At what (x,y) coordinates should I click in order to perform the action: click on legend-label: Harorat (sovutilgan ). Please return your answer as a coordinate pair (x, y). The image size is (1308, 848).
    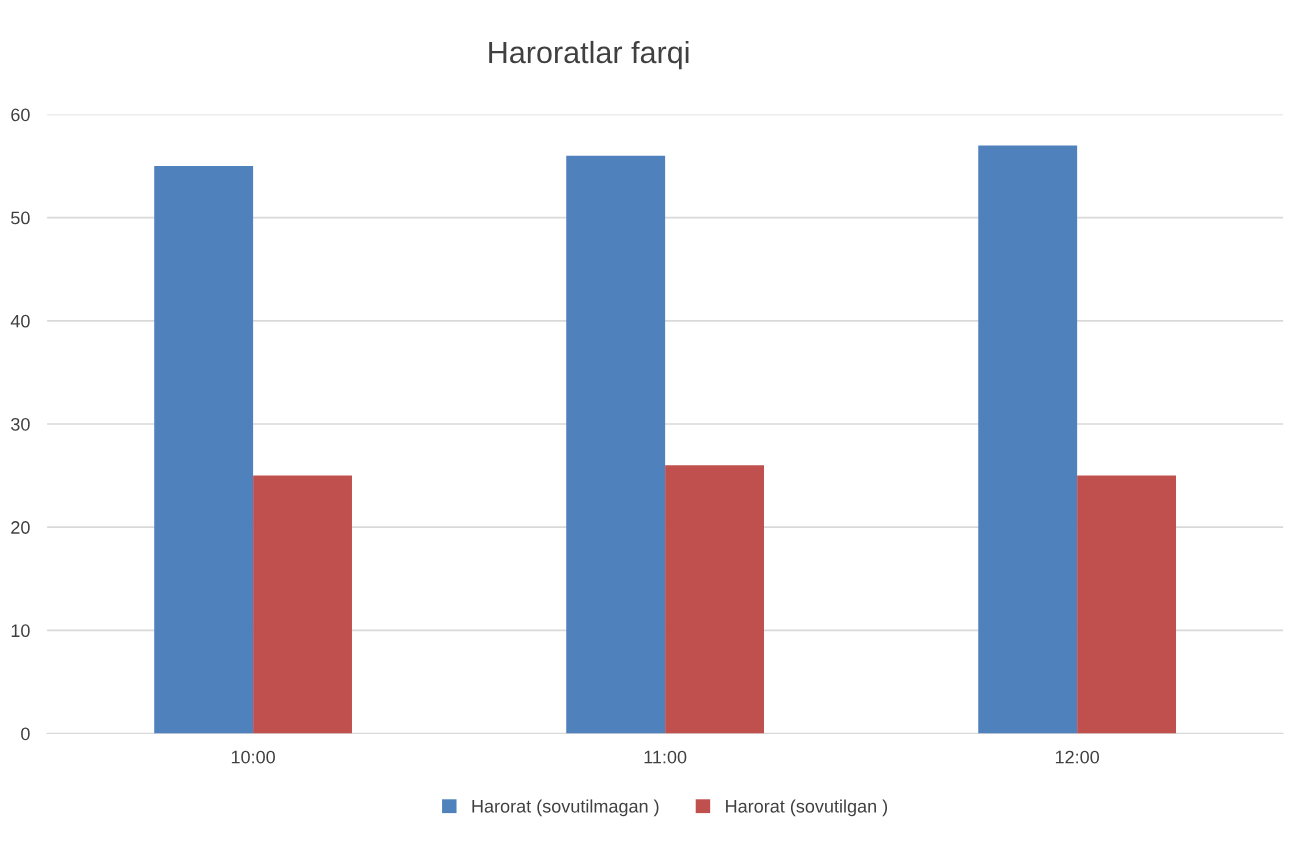
    Looking at the image, I should click on (807, 808).